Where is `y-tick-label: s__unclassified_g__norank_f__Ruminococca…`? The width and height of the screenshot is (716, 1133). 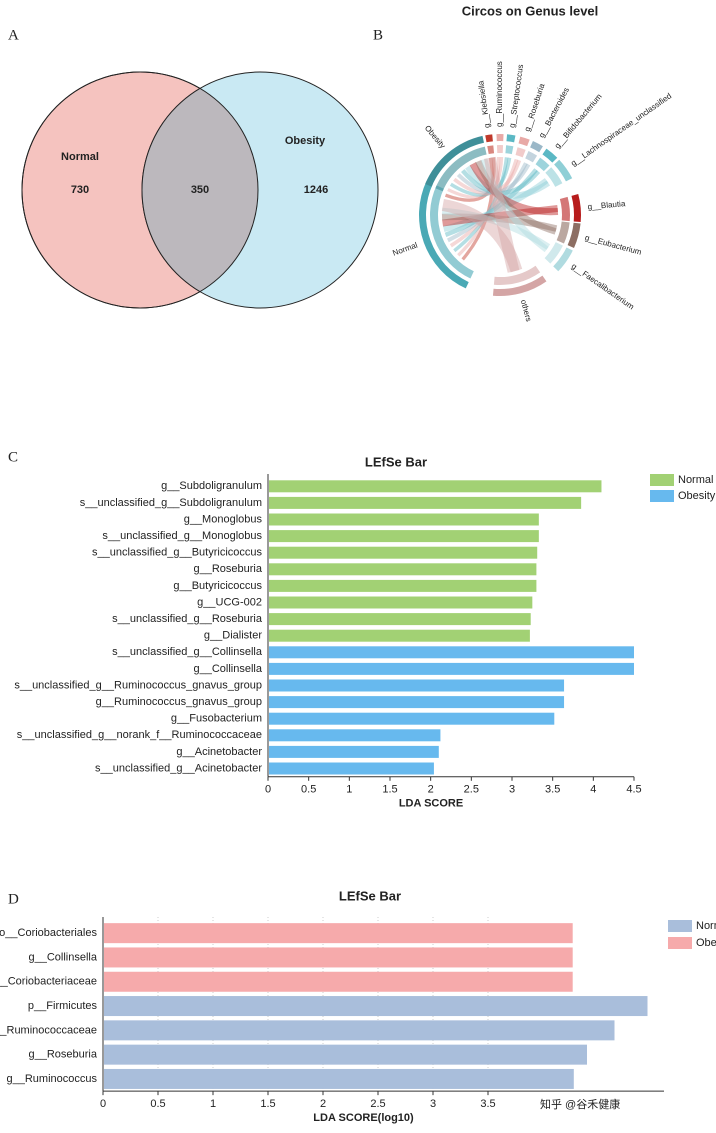 y-tick-label: s__unclassified_g__norank_f__Ruminococca… is located at coordinates (139, 735).